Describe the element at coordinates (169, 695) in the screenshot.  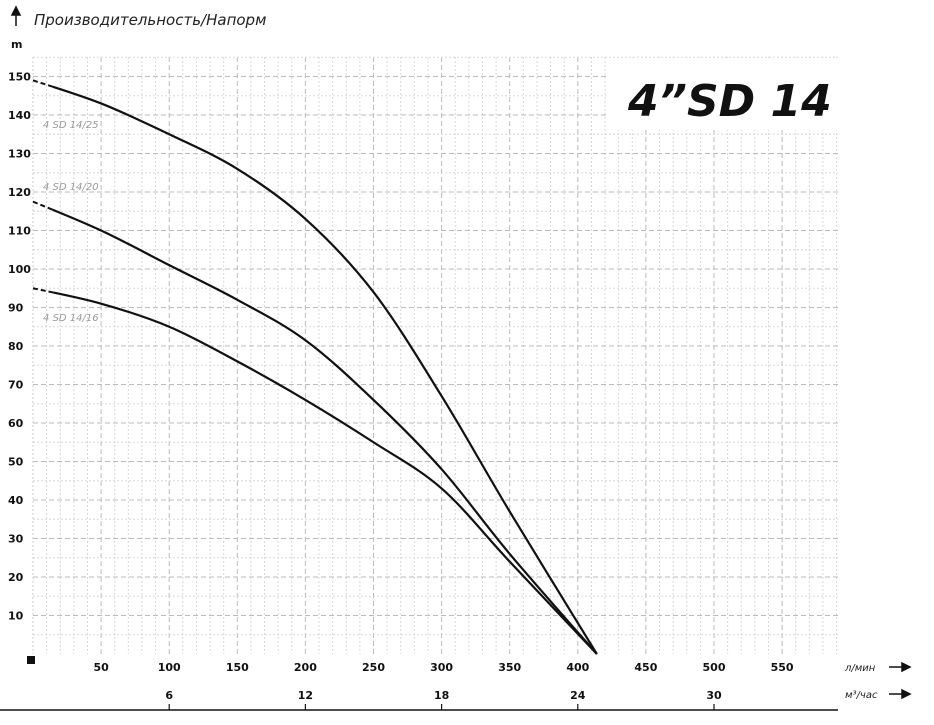
I see `x2-tick-label: 6` at that location.